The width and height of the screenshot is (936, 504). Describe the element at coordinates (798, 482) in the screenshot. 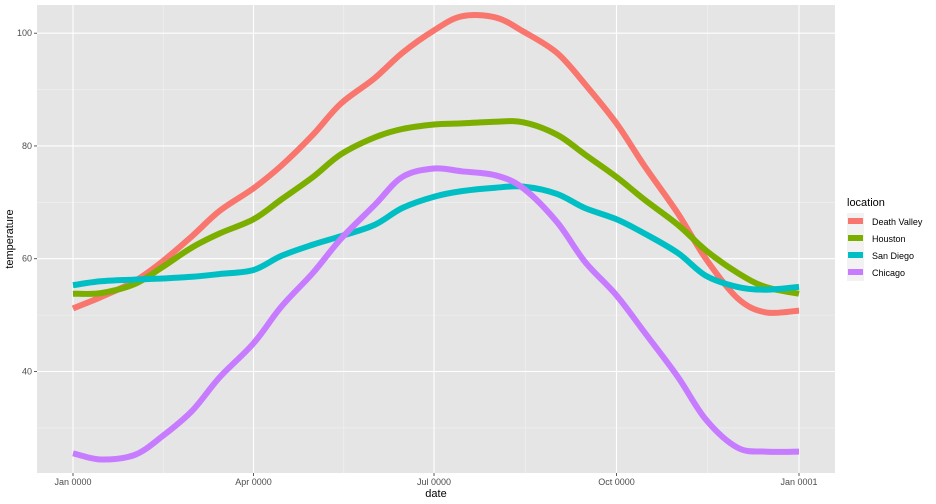

I see `x-tick-label: Jan 0001` at that location.